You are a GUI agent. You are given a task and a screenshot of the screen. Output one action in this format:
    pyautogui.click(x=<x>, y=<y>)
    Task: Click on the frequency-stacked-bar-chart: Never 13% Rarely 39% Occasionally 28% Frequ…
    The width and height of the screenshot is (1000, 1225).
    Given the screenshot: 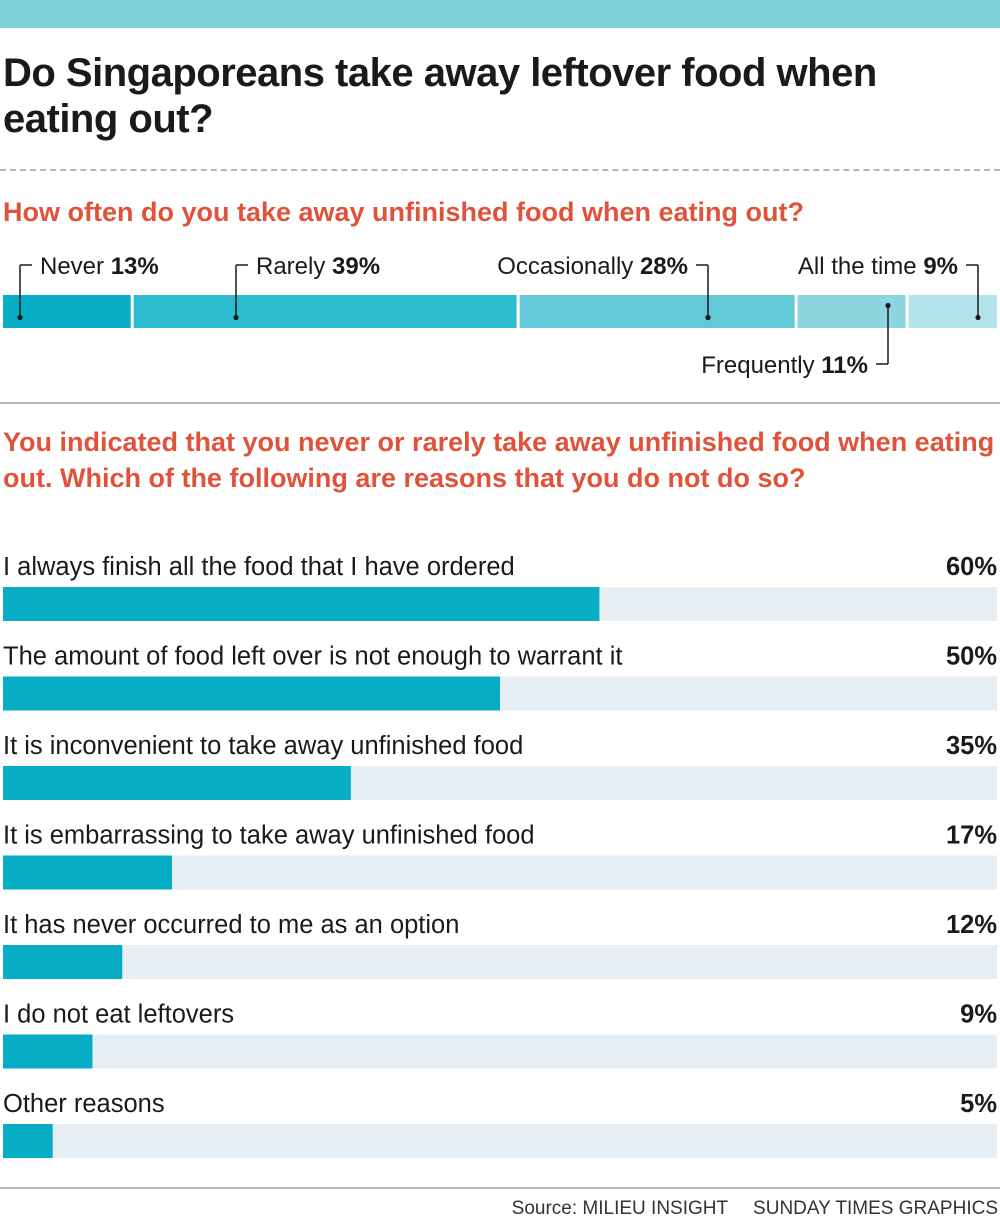 What is the action you would take?
    pyautogui.click(x=500, y=316)
    